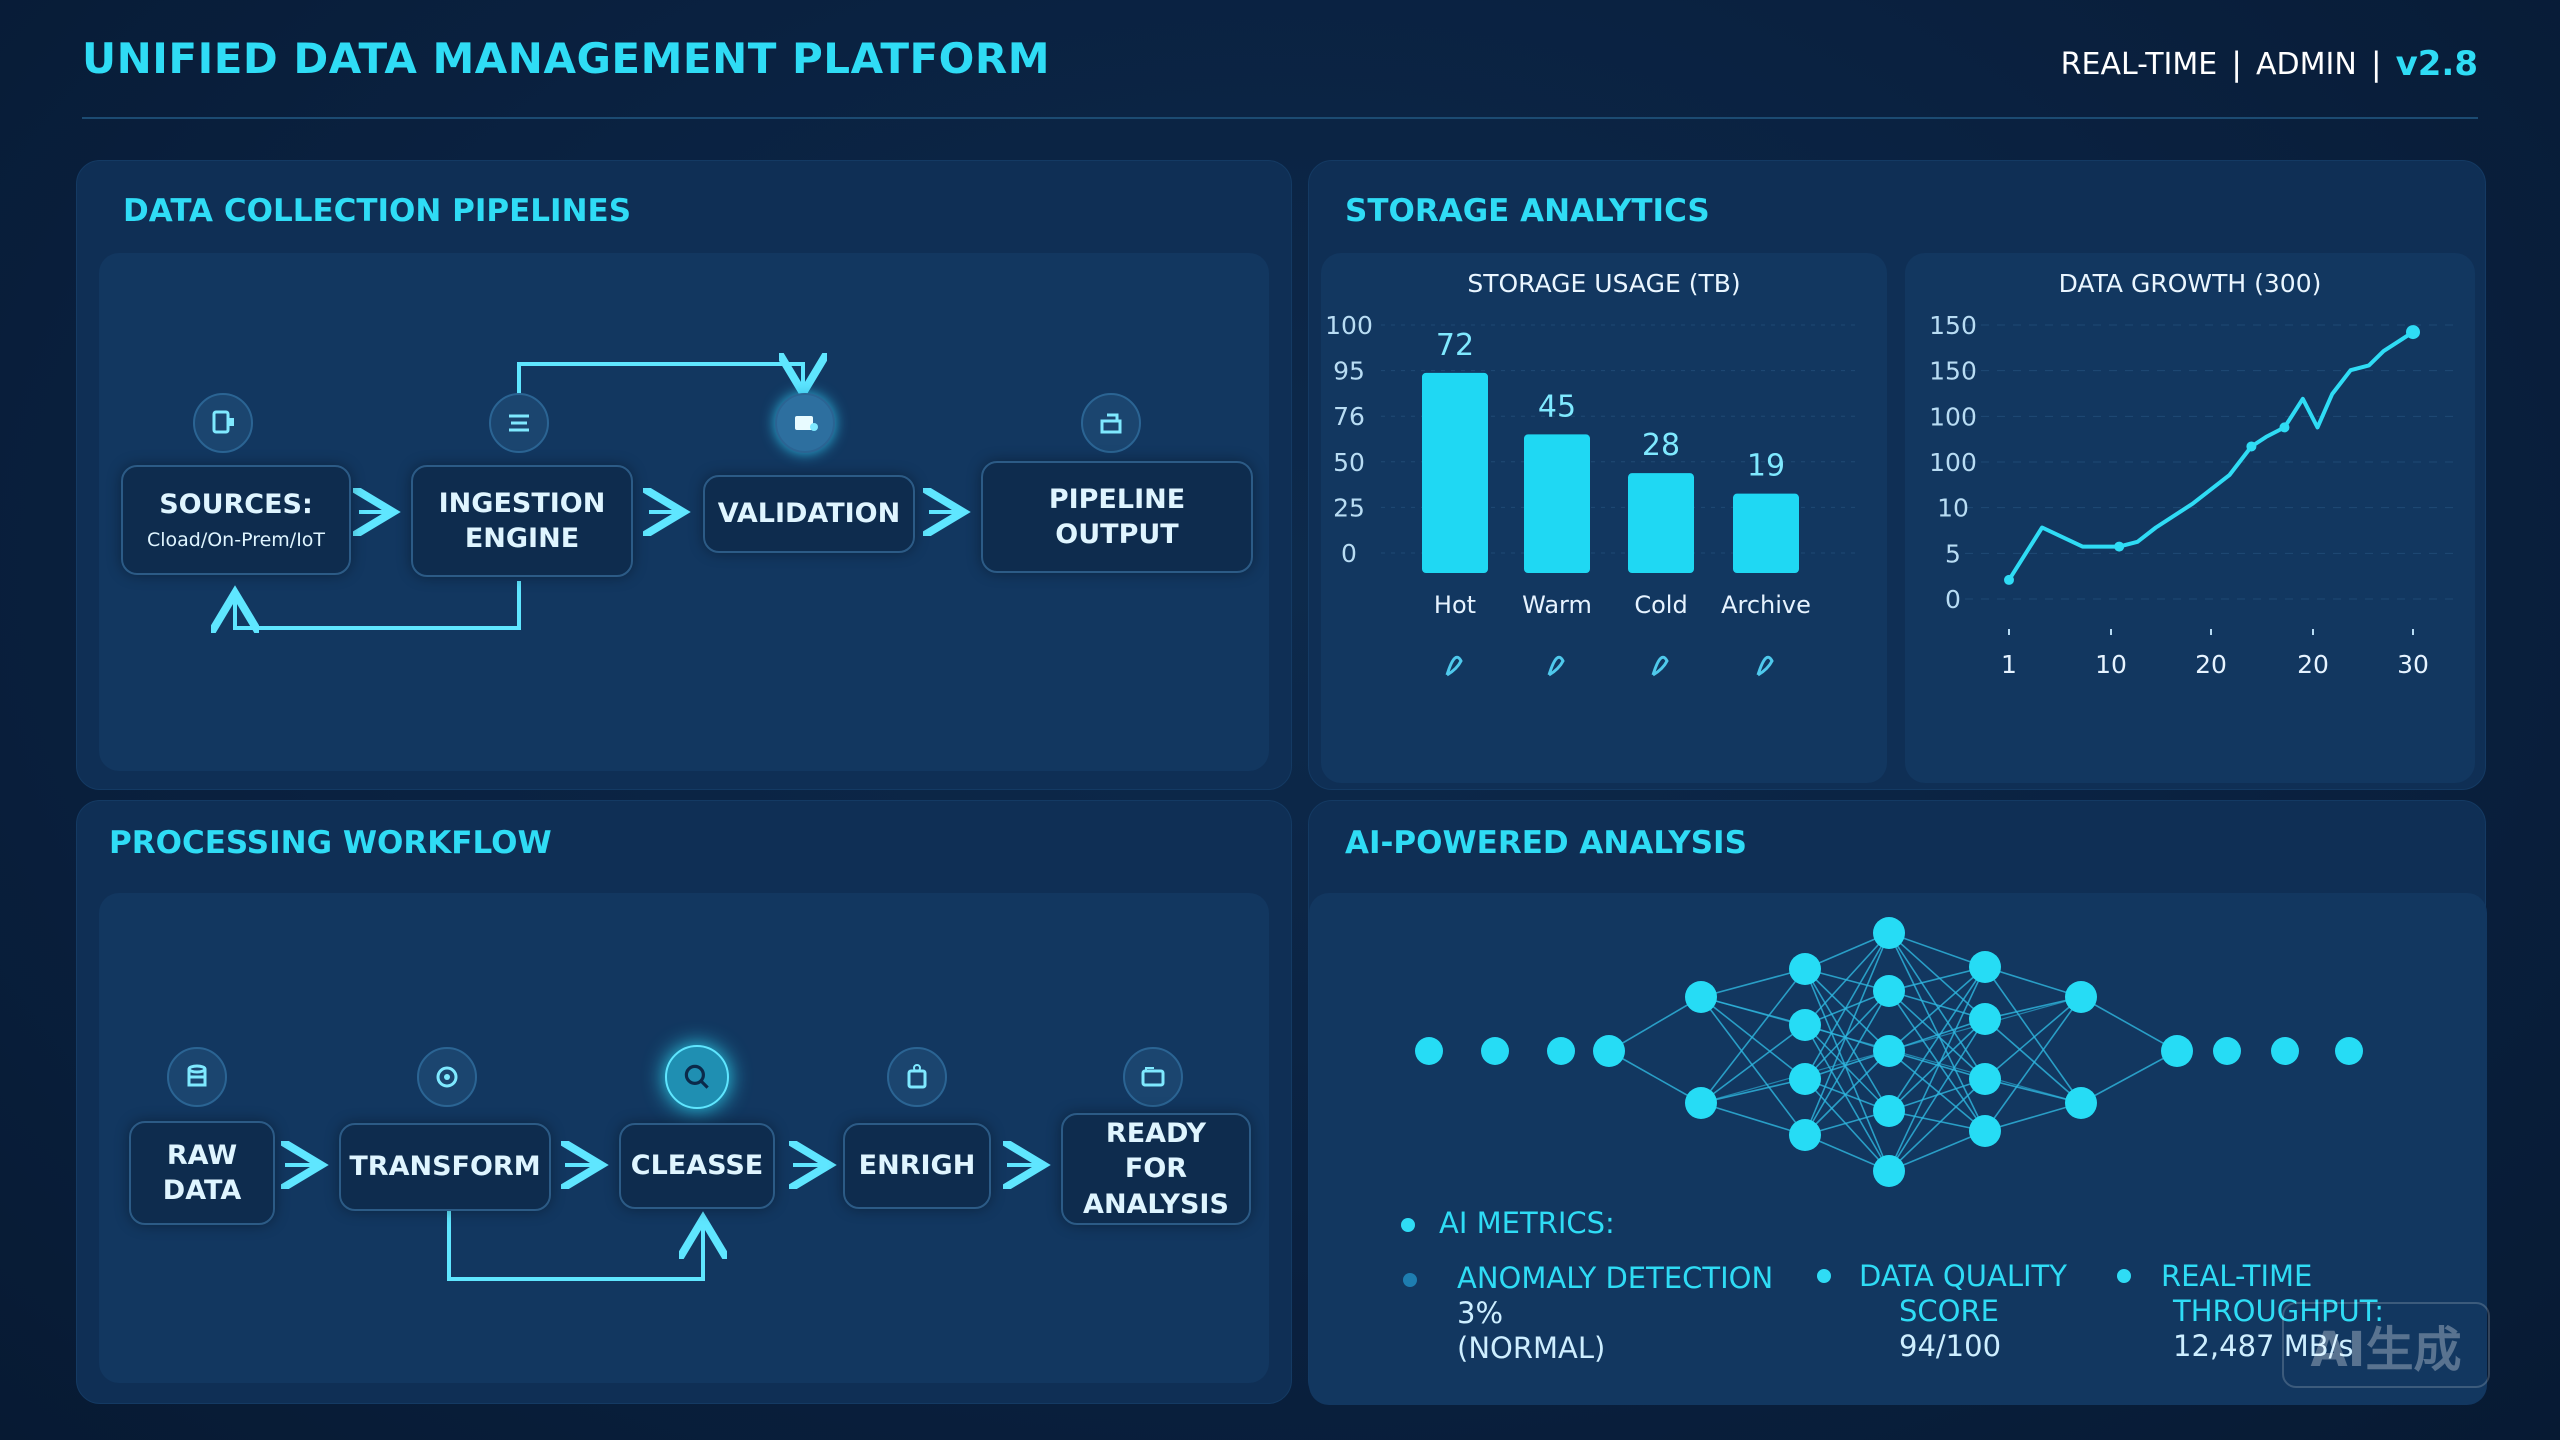  Describe the element at coordinates (1349, 507) in the screenshot. I see `y-tick-label: 25` at that location.